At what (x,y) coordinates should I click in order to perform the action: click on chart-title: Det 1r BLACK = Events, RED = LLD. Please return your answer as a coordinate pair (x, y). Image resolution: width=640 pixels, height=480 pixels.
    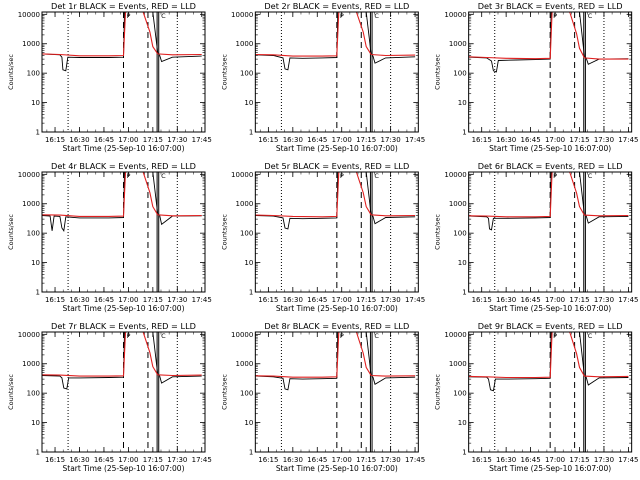
    Looking at the image, I should click on (123, 6).